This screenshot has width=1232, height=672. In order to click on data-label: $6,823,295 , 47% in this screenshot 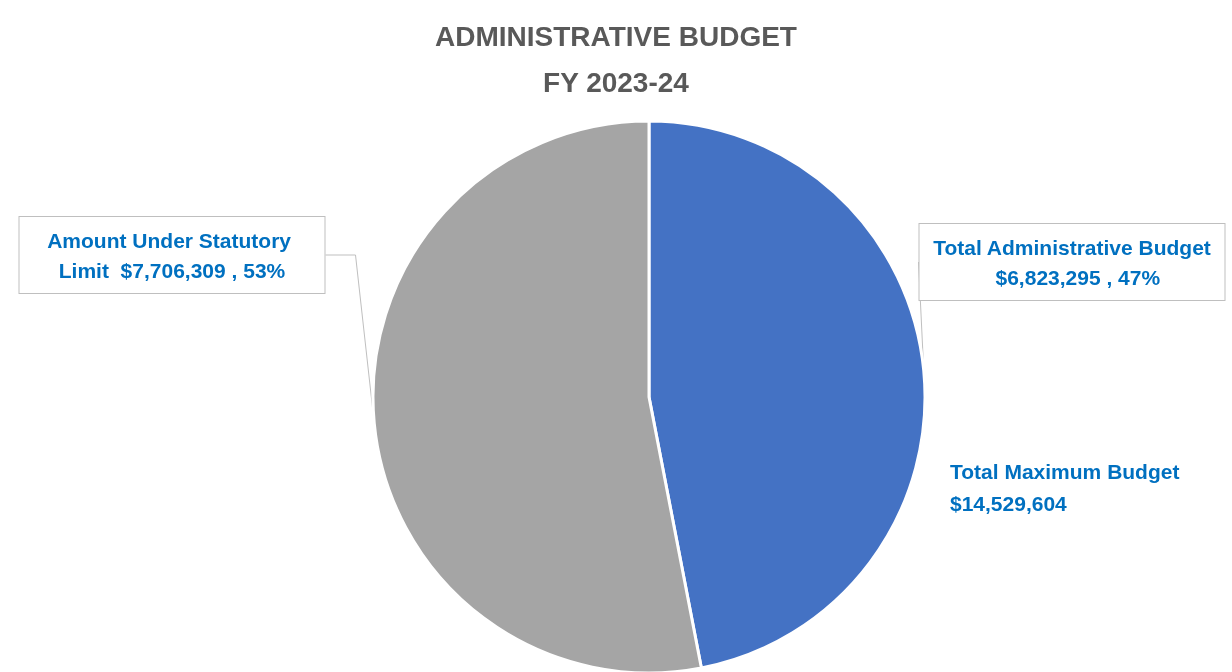, I will do `click(1072, 277)`.